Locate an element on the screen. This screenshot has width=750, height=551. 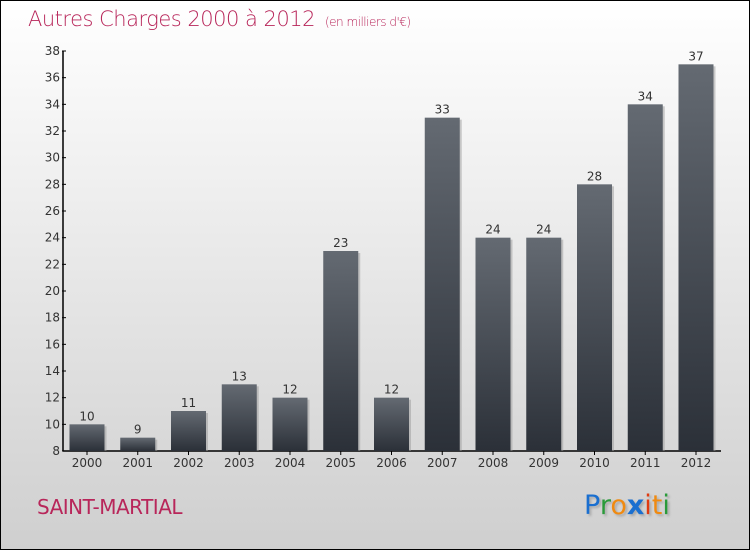
x-tick-label: 2000 is located at coordinates (87, 463).